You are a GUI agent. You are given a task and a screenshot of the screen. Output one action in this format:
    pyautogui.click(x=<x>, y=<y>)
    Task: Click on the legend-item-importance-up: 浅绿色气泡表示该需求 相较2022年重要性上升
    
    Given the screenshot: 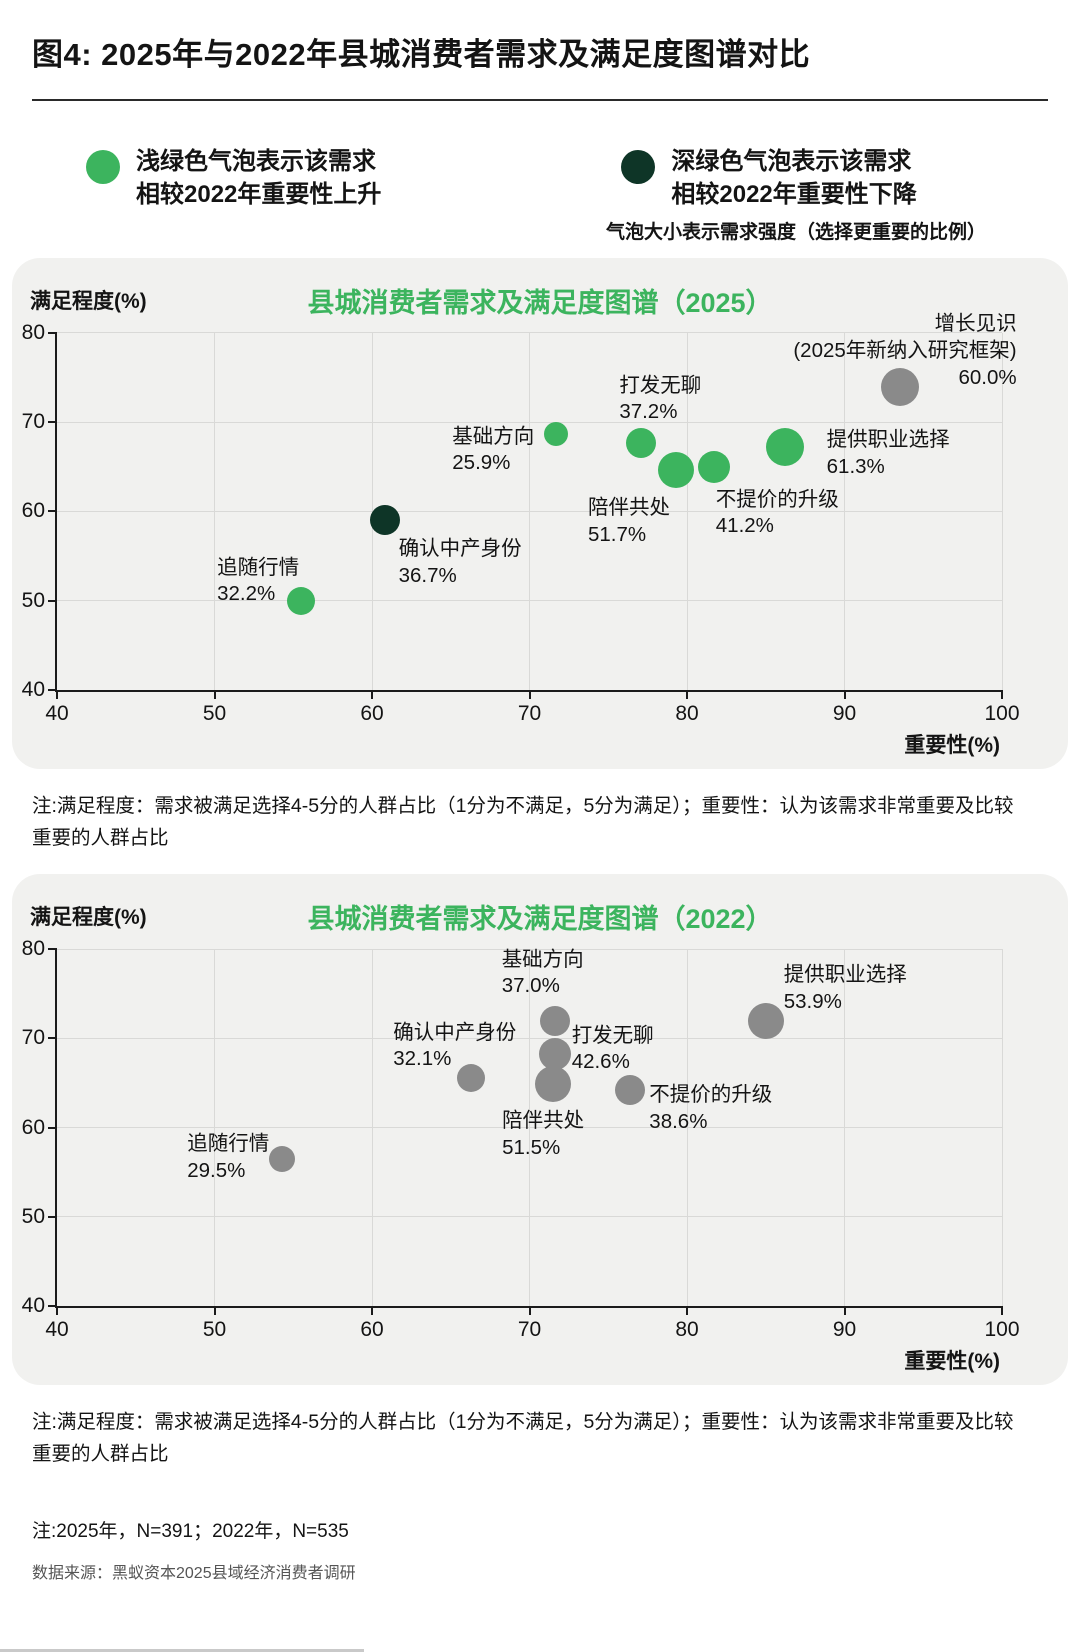 What is the action you would take?
    pyautogui.click(x=233, y=178)
    